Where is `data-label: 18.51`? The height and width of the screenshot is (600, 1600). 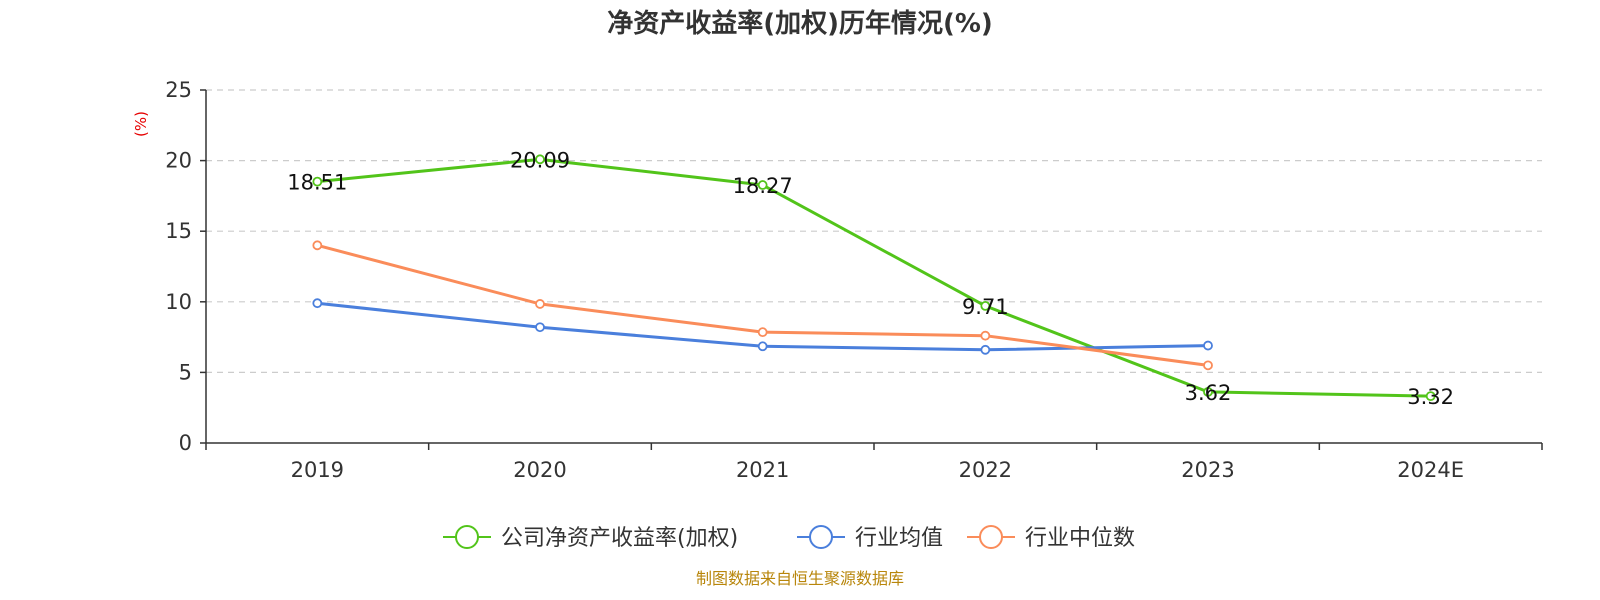 data-label: 18.51 is located at coordinates (317, 183).